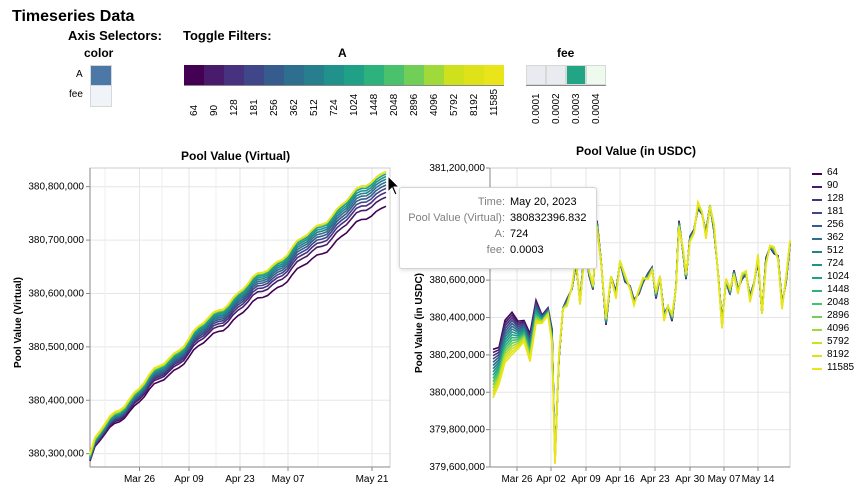  Describe the element at coordinates (236, 156) in the screenshot. I see `left-chart-title: Pool Value (Virtual)` at that location.